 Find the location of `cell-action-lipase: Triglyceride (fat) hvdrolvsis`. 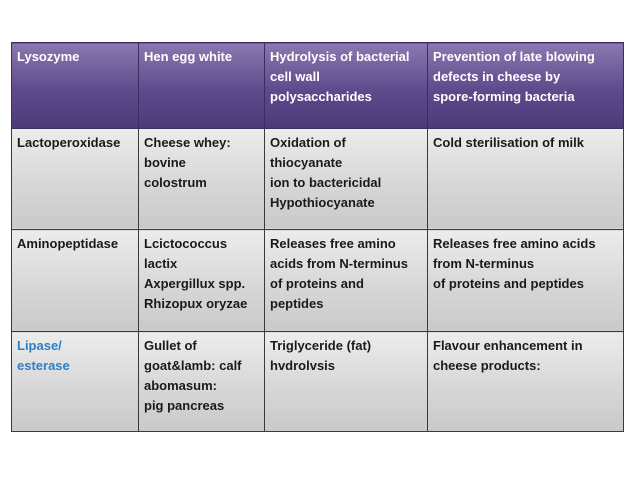

cell-action-lipase: Triglyceride (fat) hvdrolvsis is located at coordinates (346, 381).